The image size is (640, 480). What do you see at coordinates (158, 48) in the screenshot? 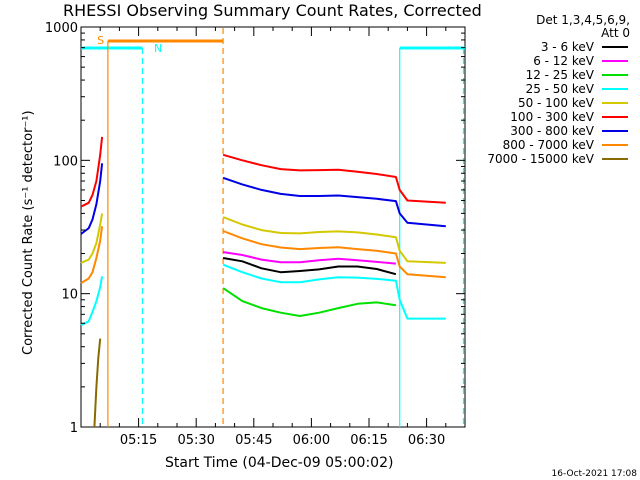
I see `night-flag-label: N` at bounding box center [158, 48].